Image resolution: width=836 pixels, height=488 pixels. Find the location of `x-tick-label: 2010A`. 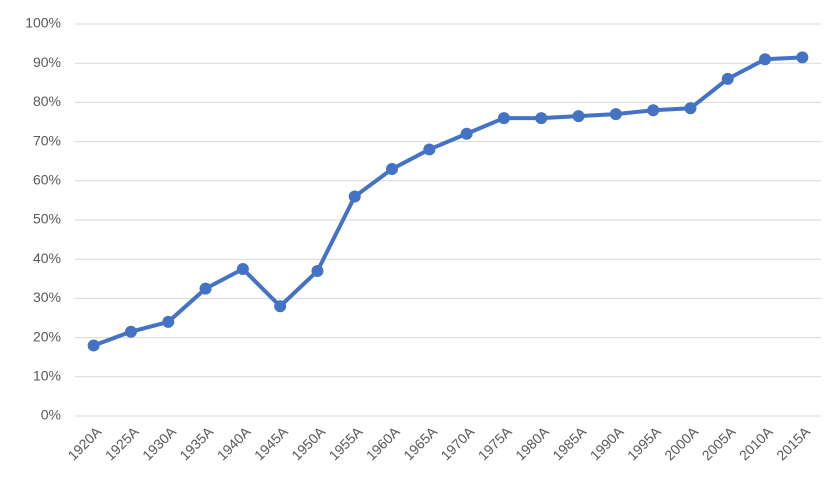

x-tick-label: 2010A is located at coordinates (756, 443).